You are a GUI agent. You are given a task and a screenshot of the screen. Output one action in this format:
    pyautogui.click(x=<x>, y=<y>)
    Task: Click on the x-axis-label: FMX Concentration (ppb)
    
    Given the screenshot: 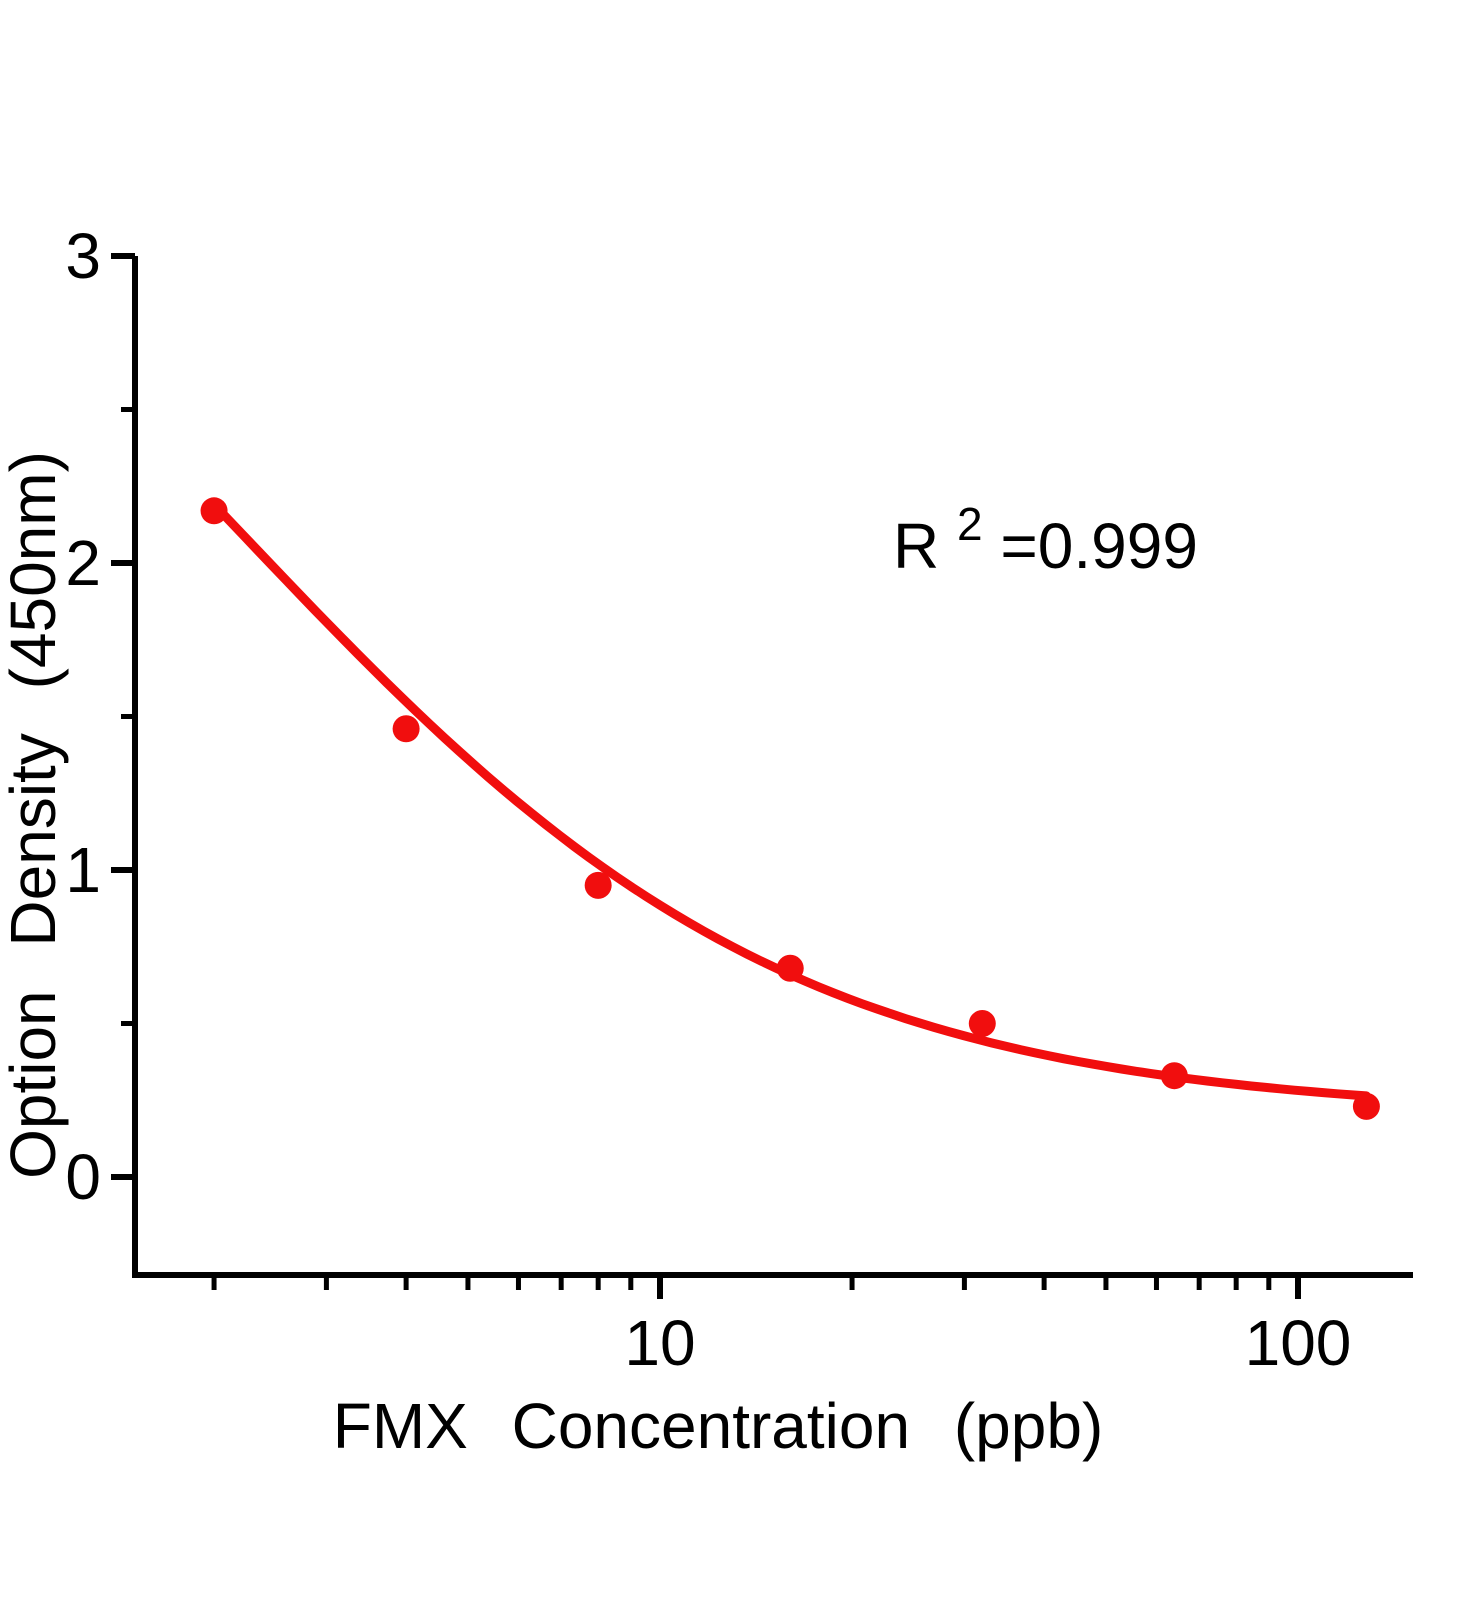 What is the action you would take?
    pyautogui.click(x=718, y=1426)
    